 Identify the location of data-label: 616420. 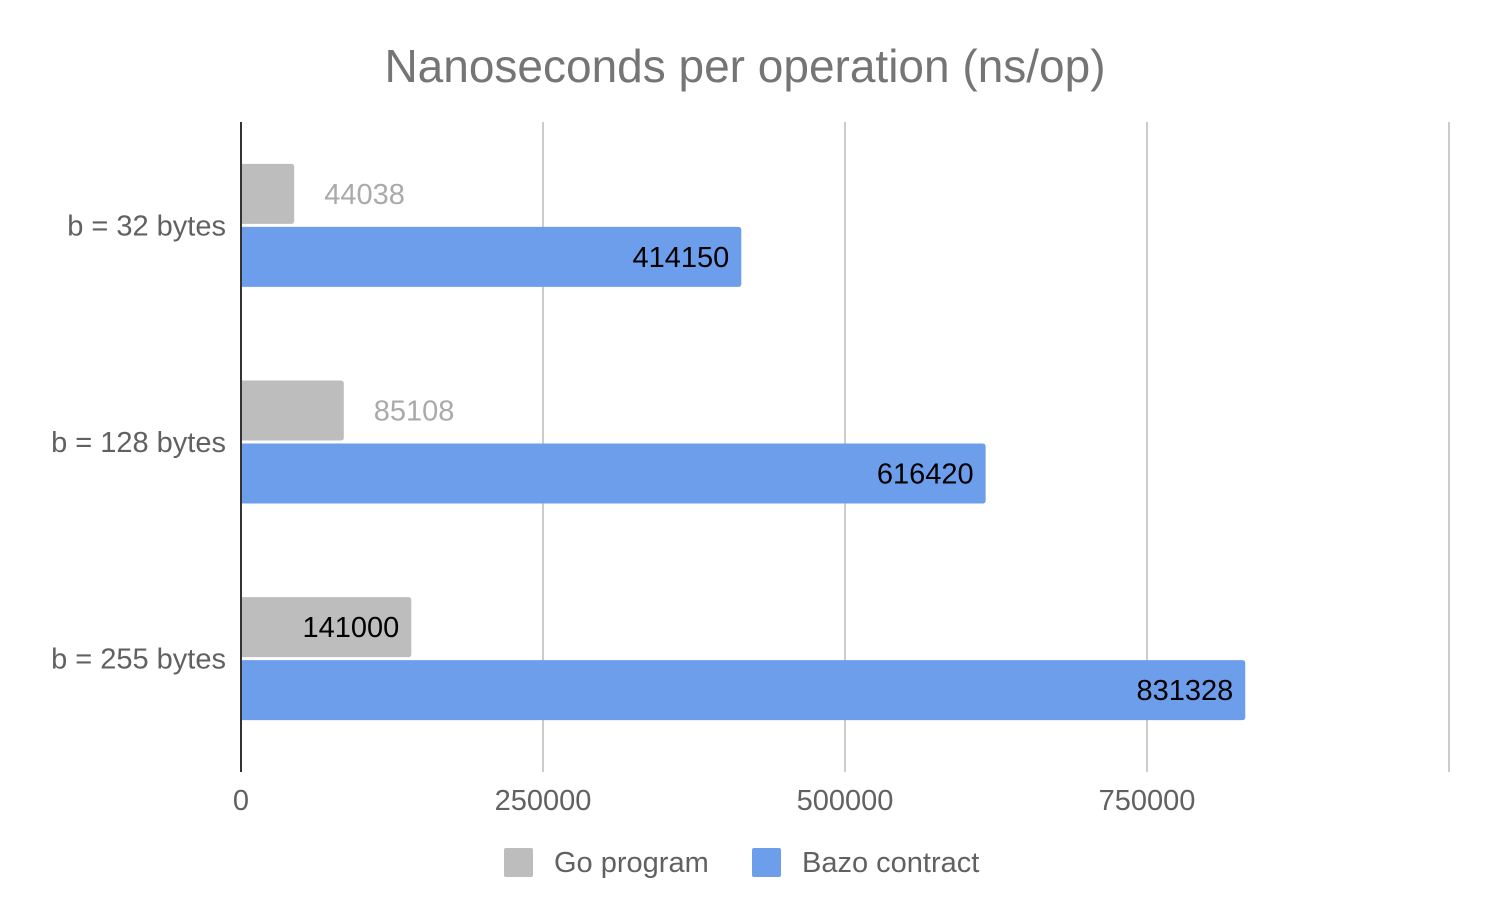
(925, 475).